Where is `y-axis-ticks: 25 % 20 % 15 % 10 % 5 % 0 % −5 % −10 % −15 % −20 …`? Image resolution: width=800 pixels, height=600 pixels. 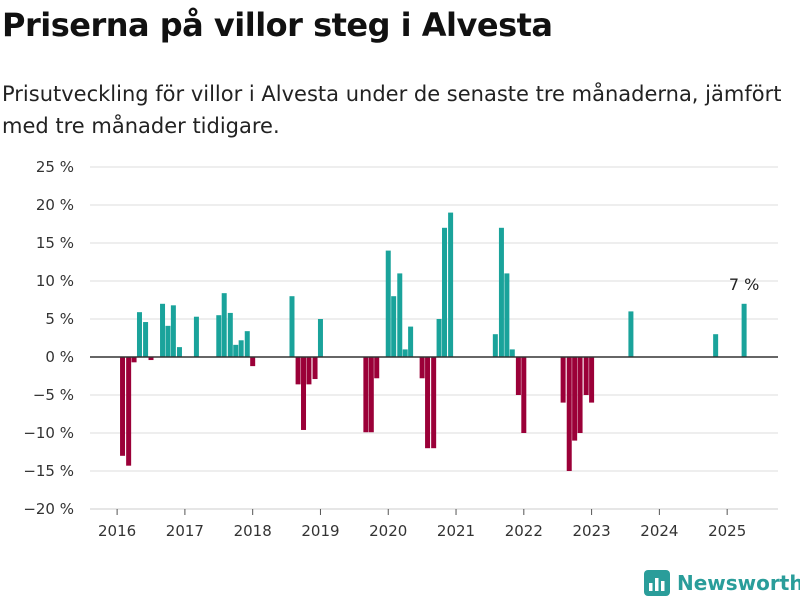
y-axis-ticks: 25 % 20 % 15 % 10 % 5 % 0 % −5 % −10 % −15 % −20 … is located at coordinates (48, 338).